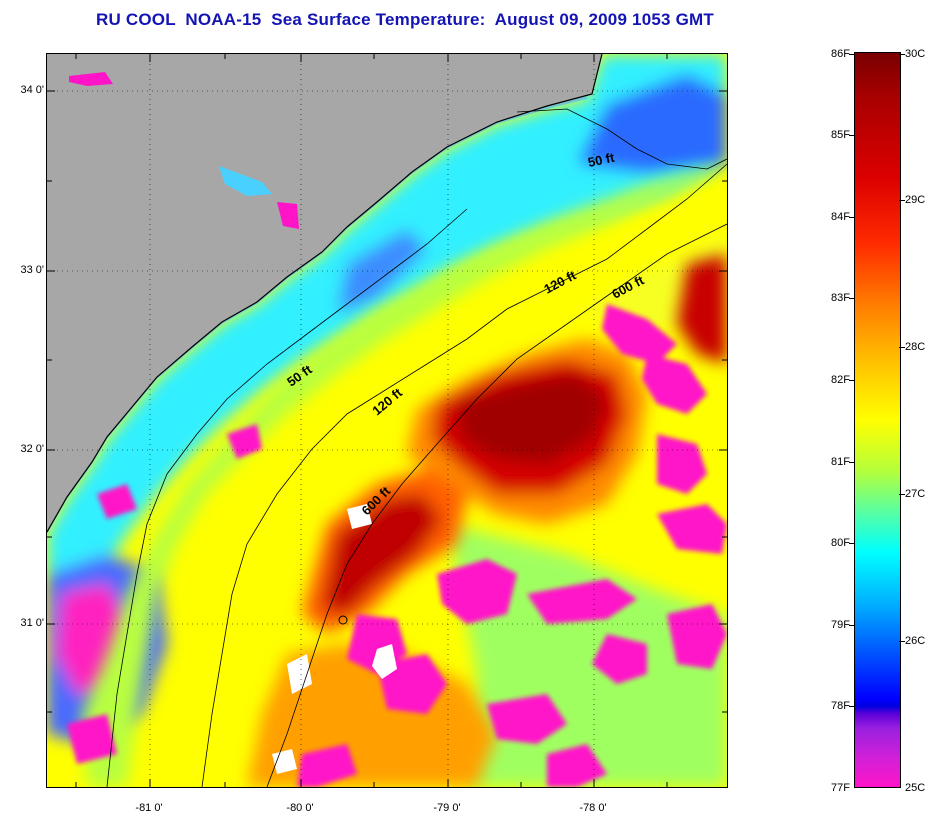 The image size is (936, 817). Describe the element at coordinates (840, 54) in the screenshot. I see `colorbar-f-label: 86F` at that location.